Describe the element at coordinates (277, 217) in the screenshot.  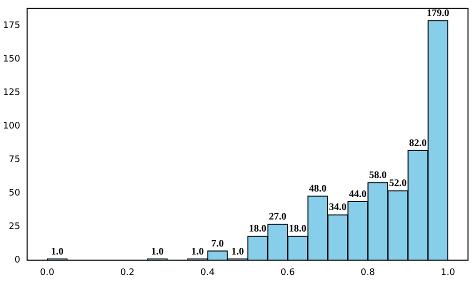
I see `data-label: 27.0` at that location.